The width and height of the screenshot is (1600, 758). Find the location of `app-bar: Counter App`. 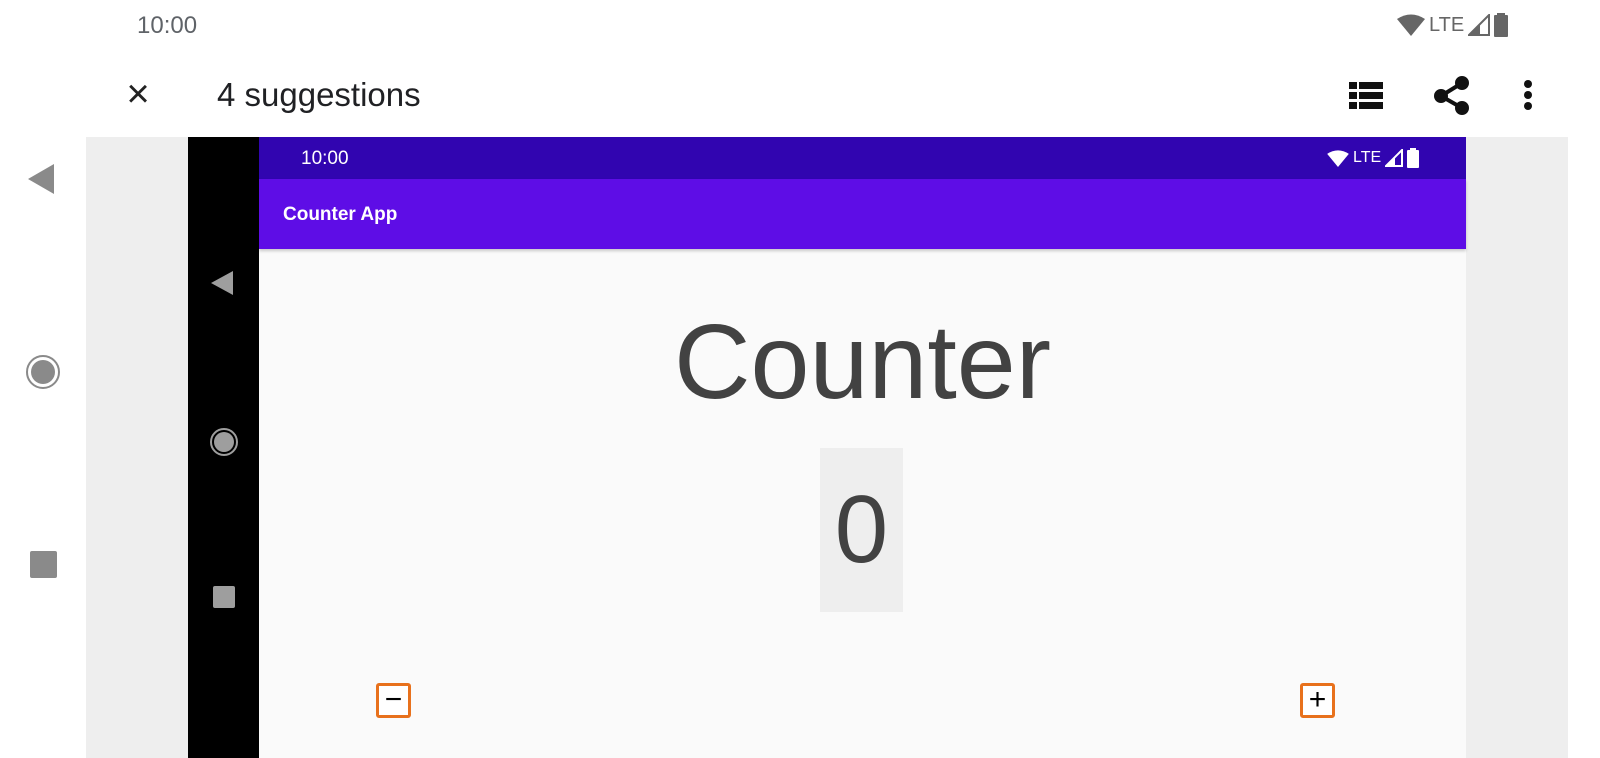

app-bar: Counter App is located at coordinates (862, 214).